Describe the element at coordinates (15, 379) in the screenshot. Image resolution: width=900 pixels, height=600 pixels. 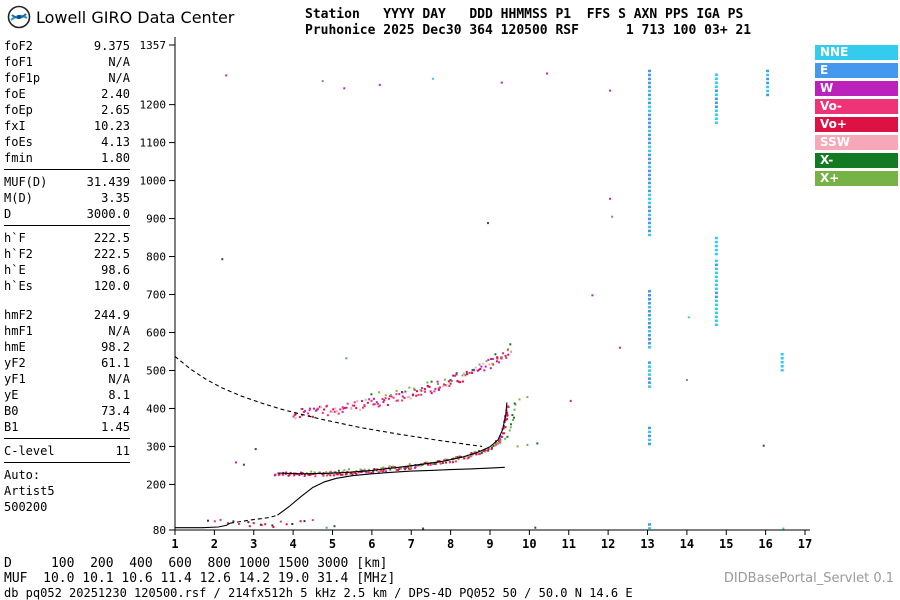
I see `param-label: yF1` at that location.